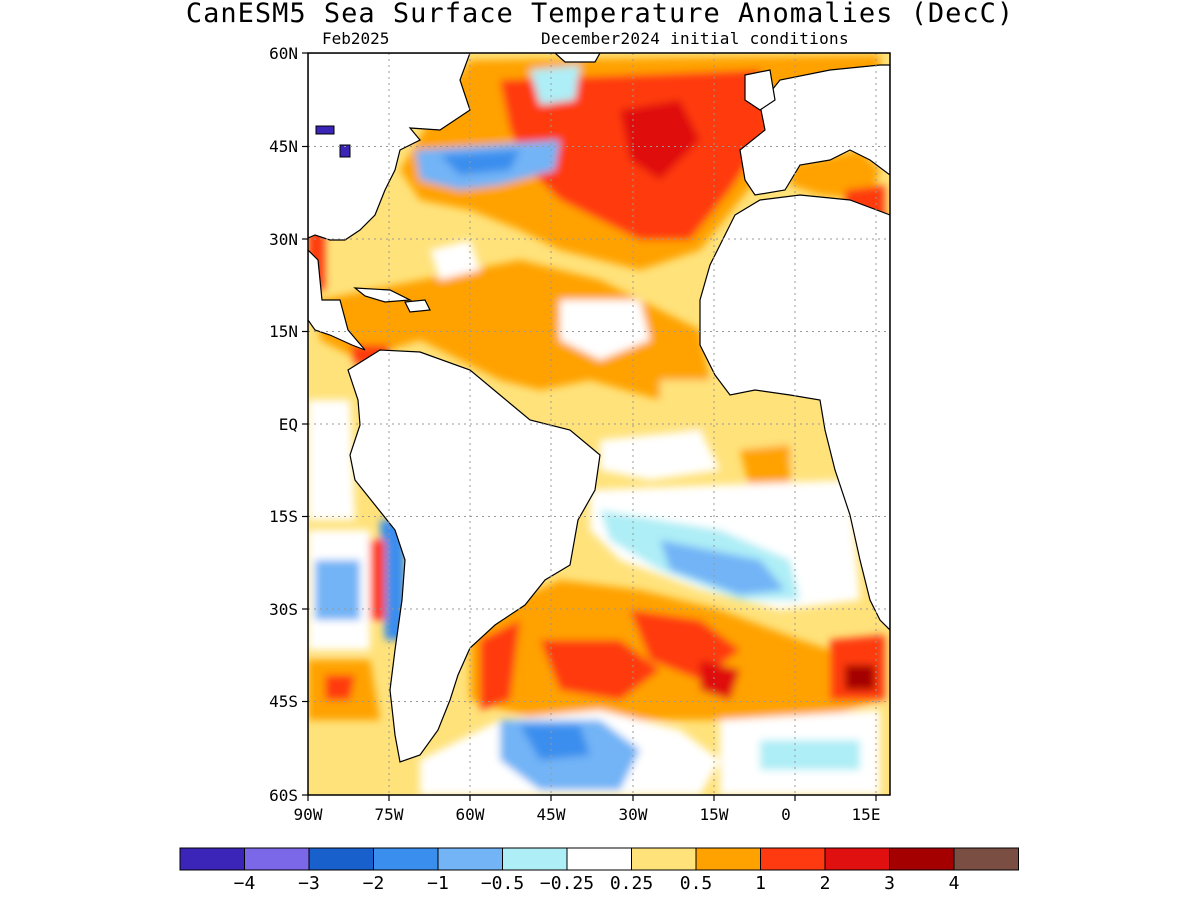 This screenshot has height=900, width=1200. Describe the element at coordinates (283, 795) in the screenshot. I see `lat-label: 60S` at that location.